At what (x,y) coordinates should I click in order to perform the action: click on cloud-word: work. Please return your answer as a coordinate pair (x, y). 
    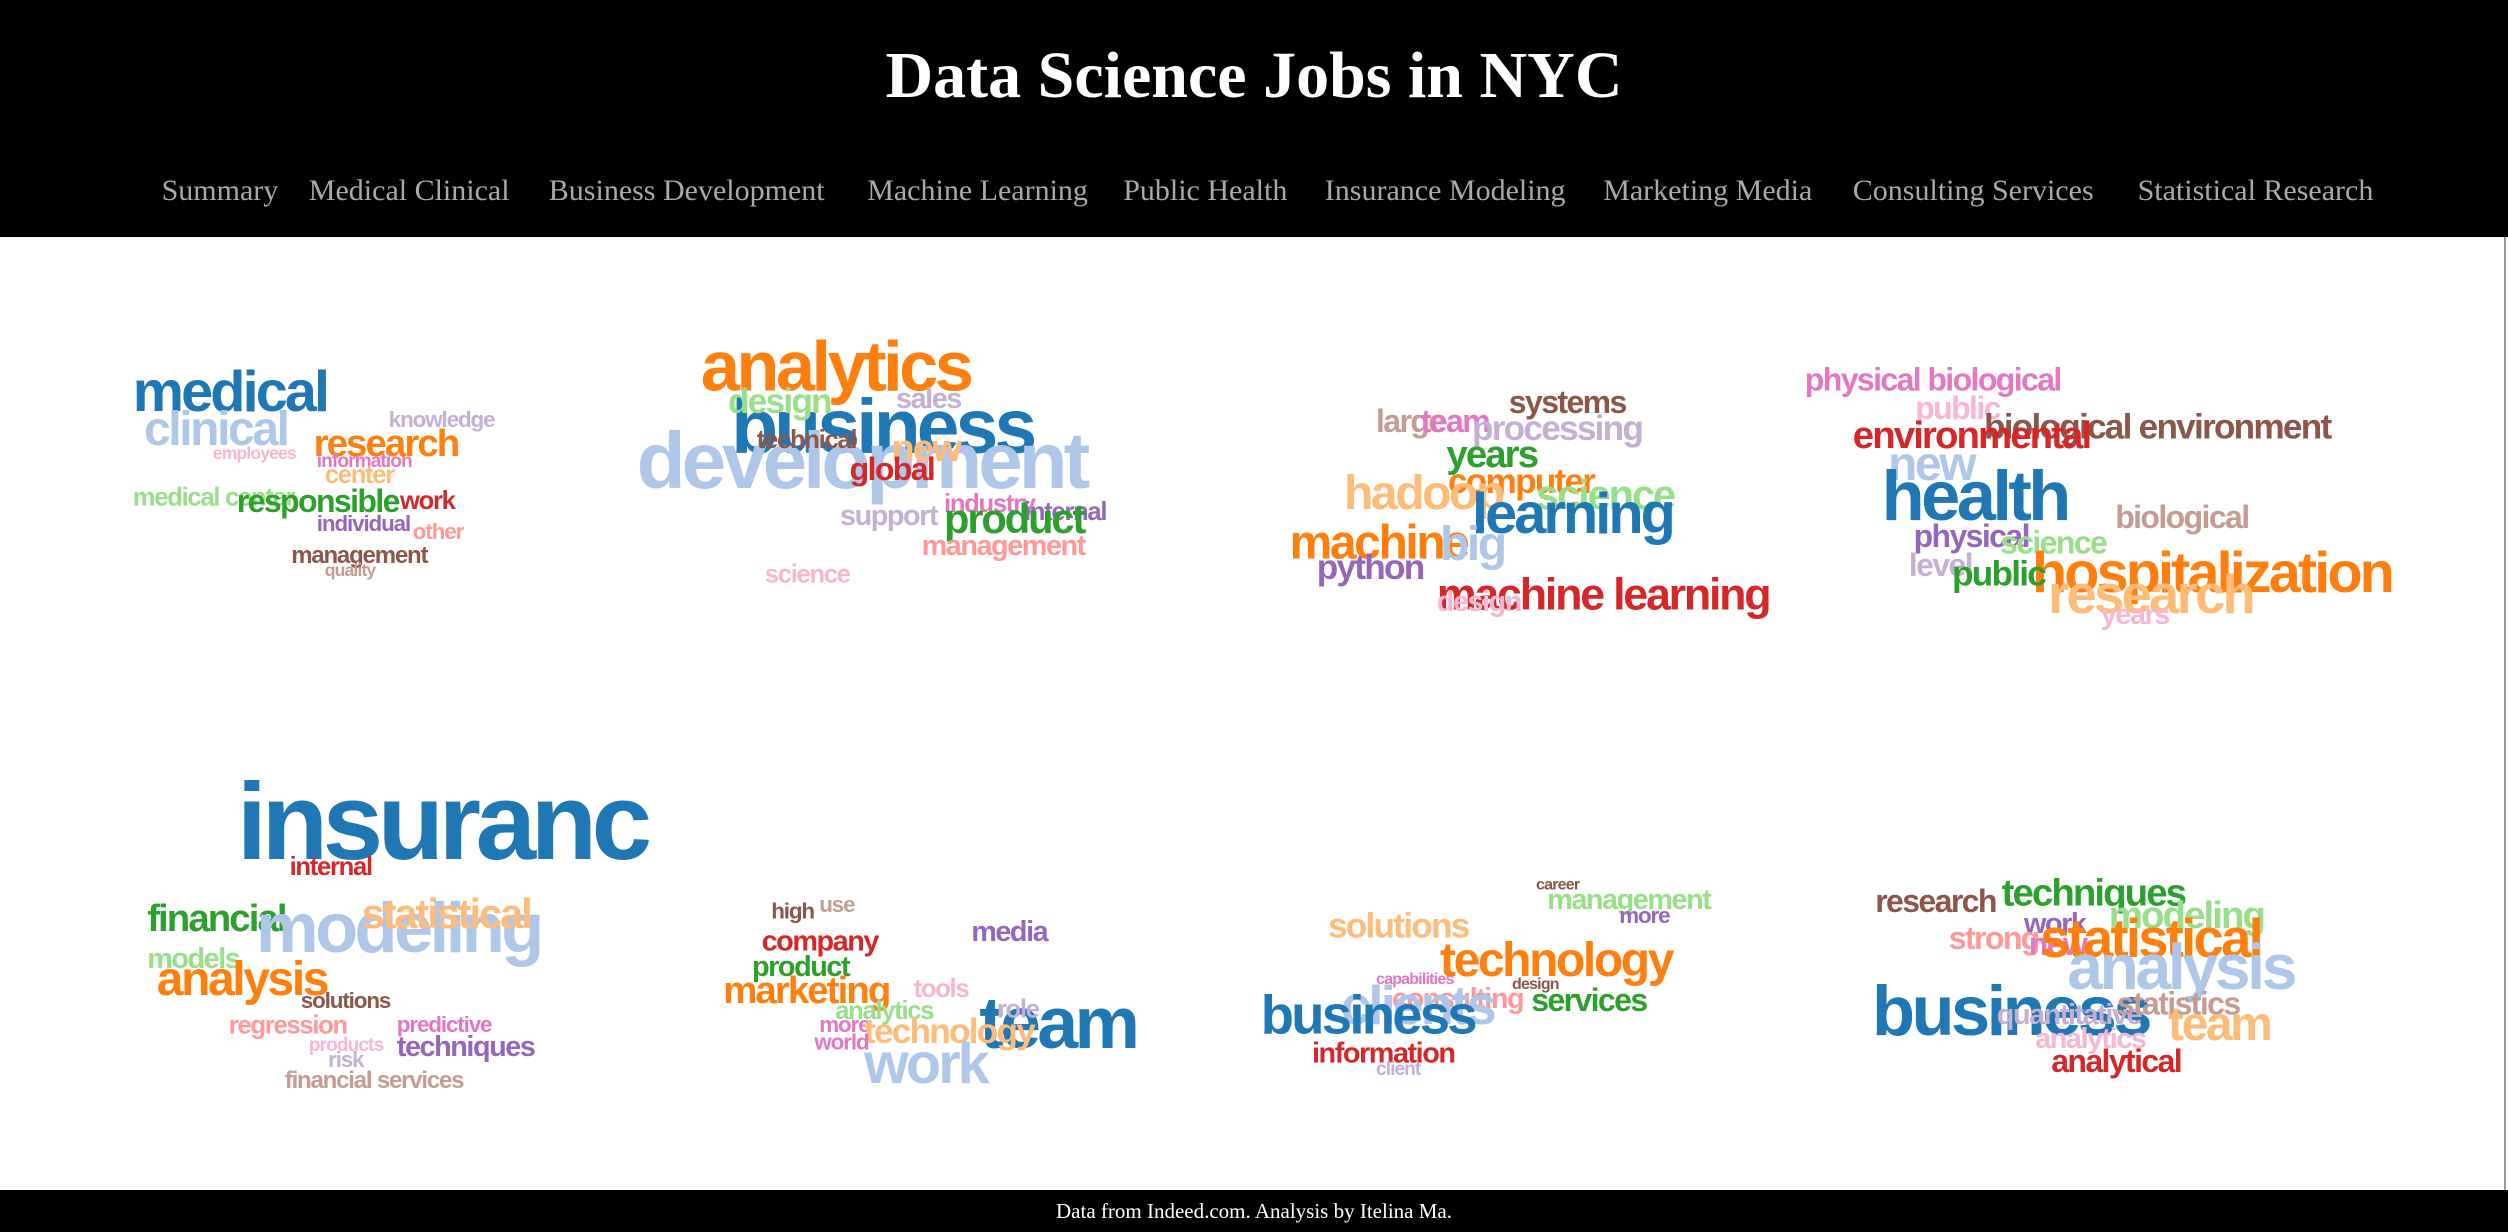
    Looking at the image, I should click on (927, 1064).